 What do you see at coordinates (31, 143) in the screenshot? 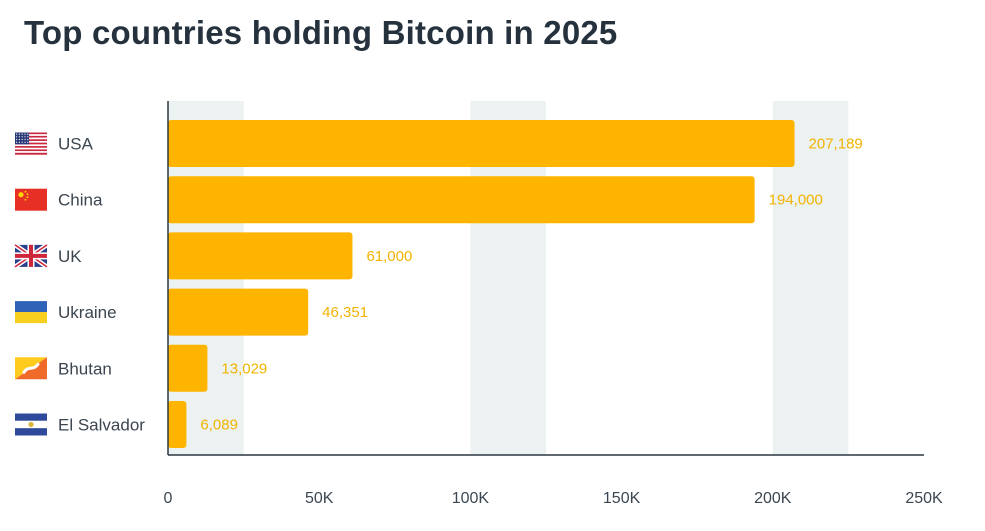
I see `usa-flag-icon` at bounding box center [31, 143].